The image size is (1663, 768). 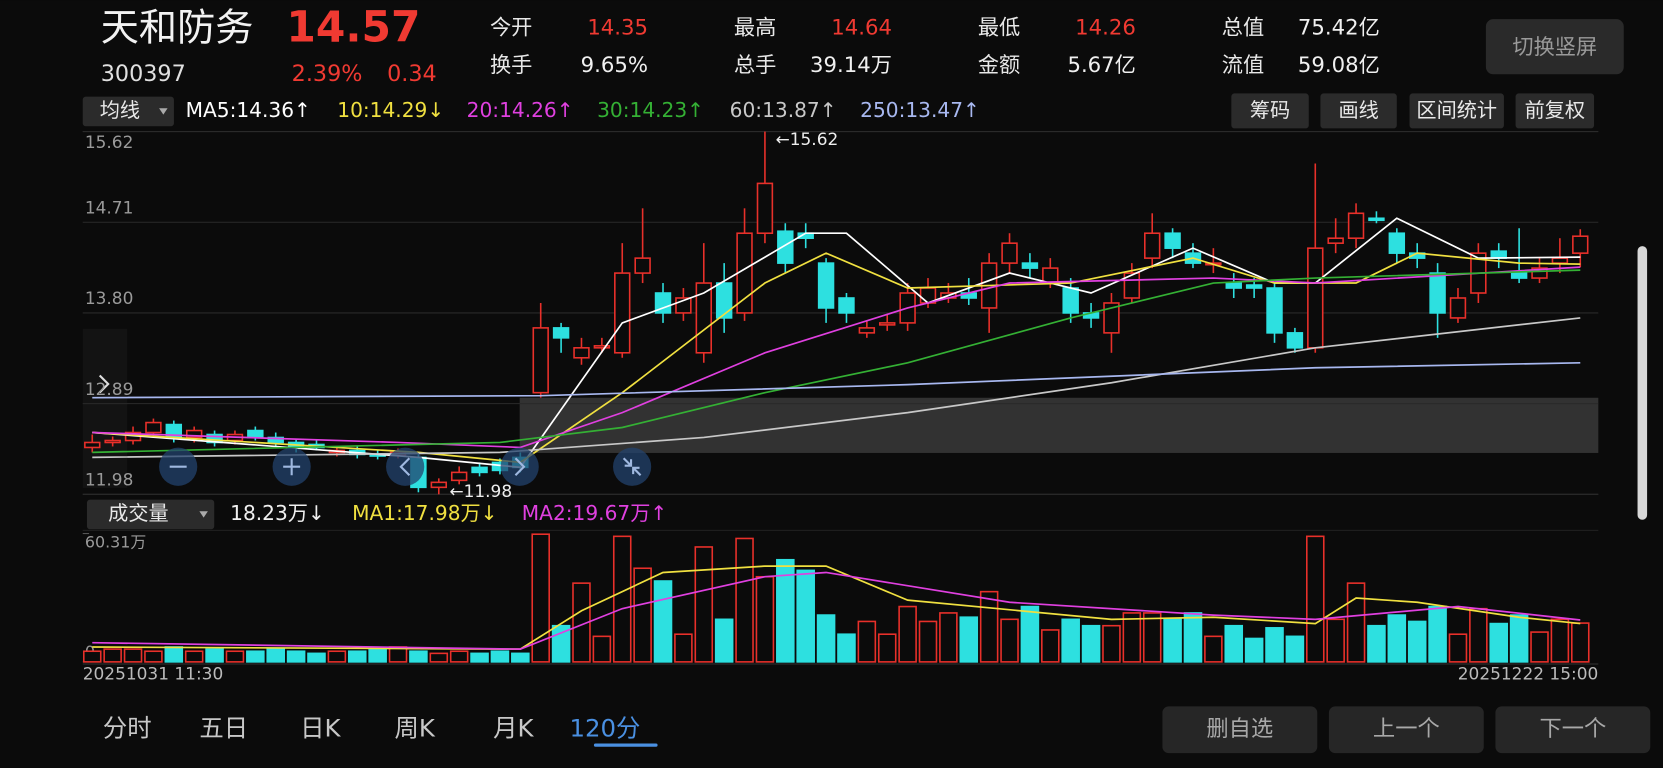 I want to click on orientation-button-label: 切换竖屏, so click(x=1554, y=47).